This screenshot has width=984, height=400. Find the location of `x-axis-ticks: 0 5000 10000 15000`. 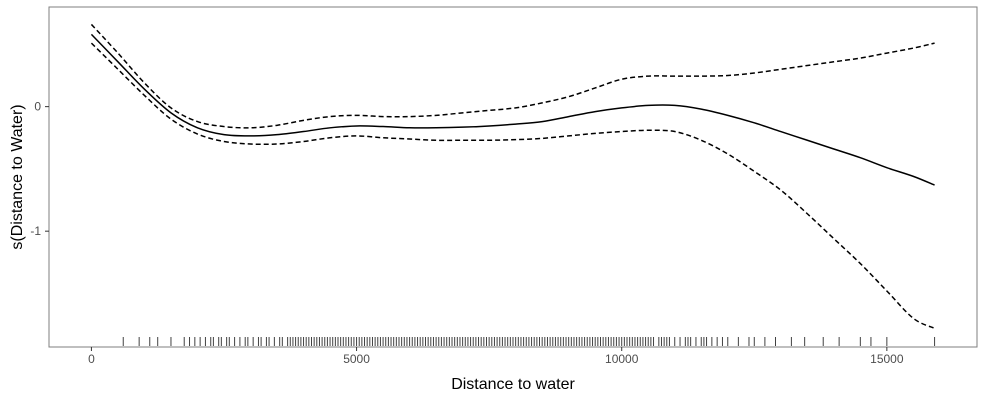

x-axis-ticks: 0 5000 10000 15000 is located at coordinates (496, 356).